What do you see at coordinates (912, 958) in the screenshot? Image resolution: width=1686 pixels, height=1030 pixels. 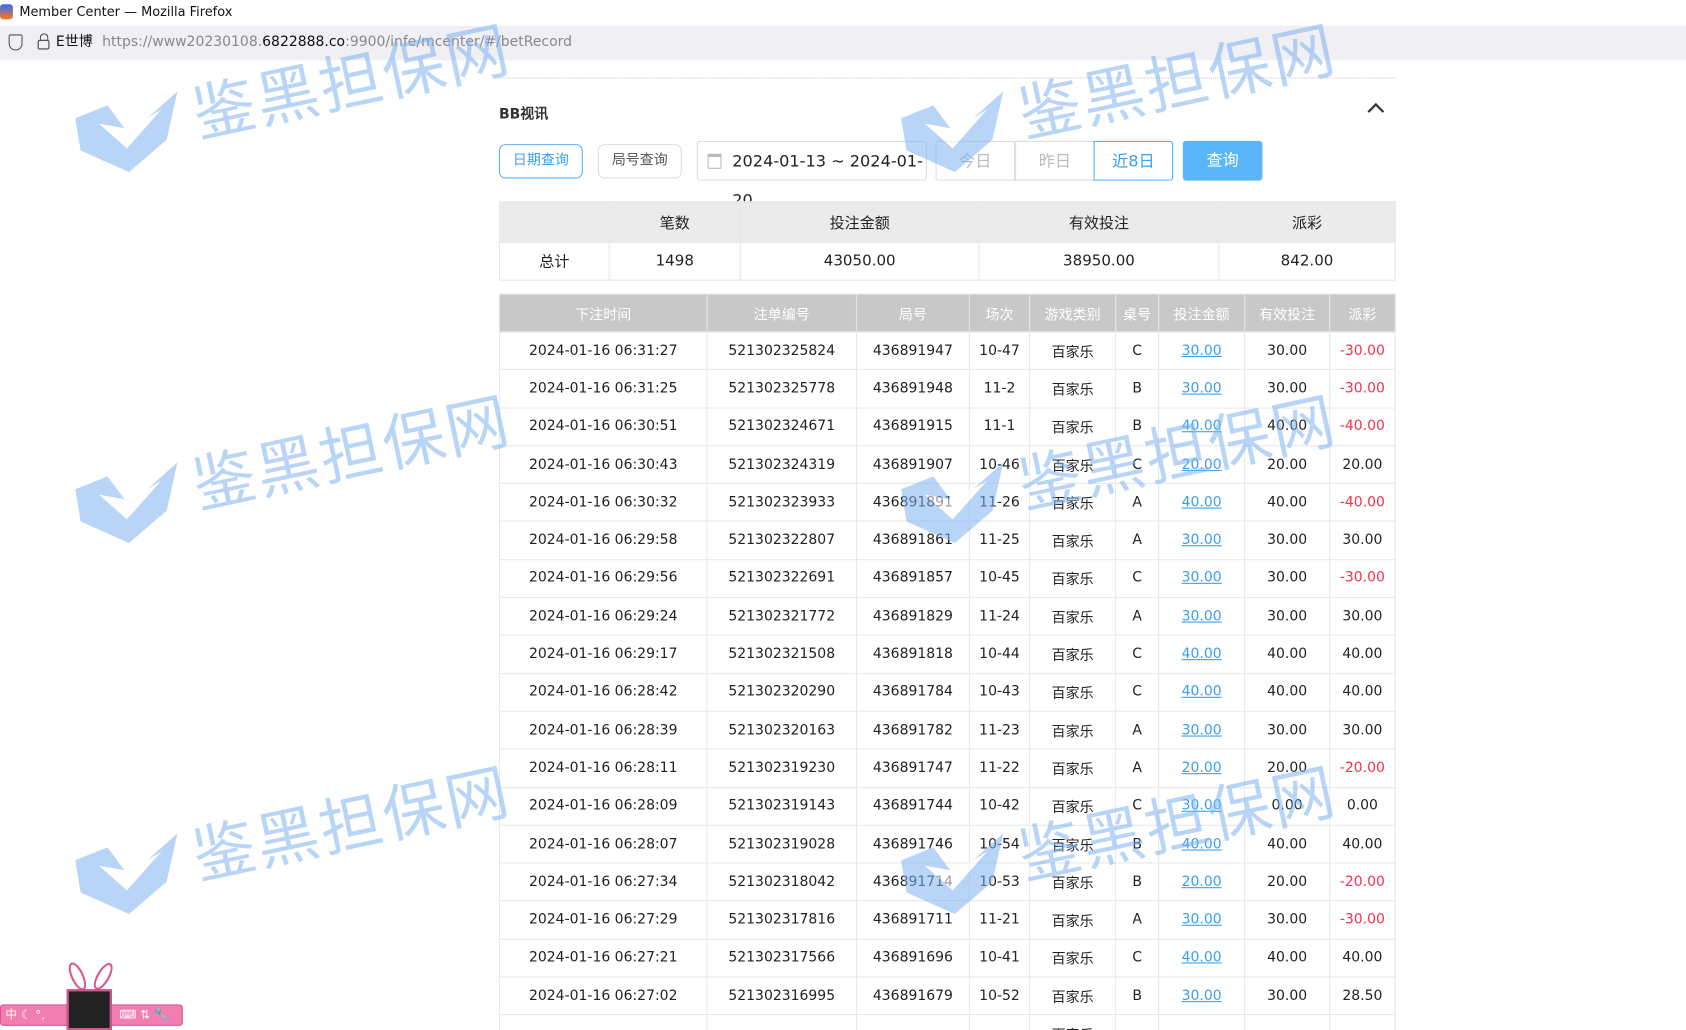 I see `table-cell: 436891696` at bounding box center [912, 958].